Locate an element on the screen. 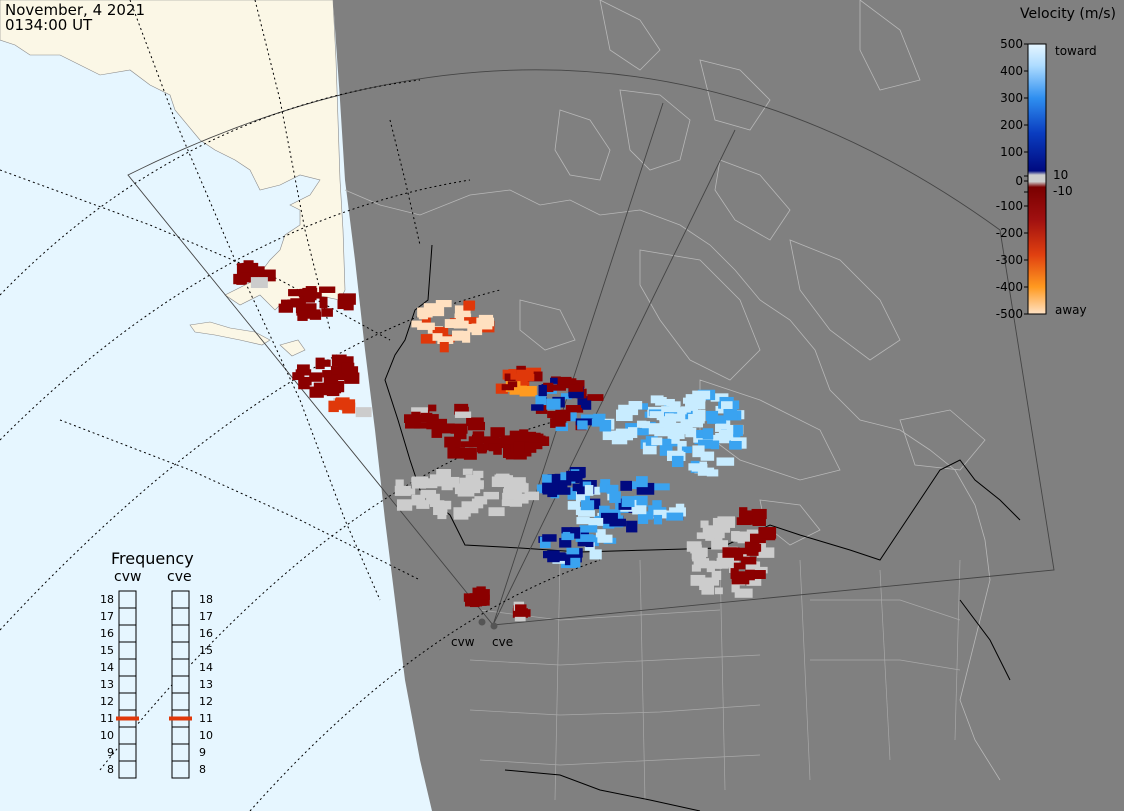  frequency-panels is located at coordinates (154, 684).